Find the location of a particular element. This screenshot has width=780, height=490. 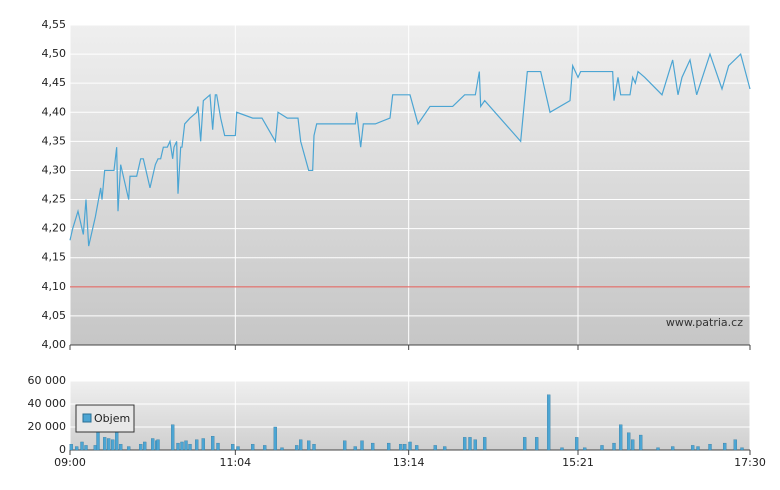

y-tick-label: 4,20 is located at coordinates (54, 228).